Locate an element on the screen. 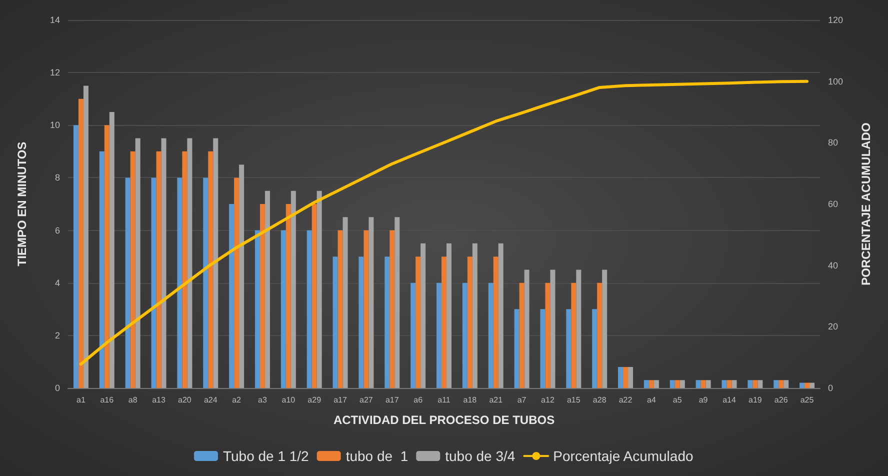 The width and height of the screenshot is (888, 476). x-tick-label: a7 is located at coordinates (522, 400).